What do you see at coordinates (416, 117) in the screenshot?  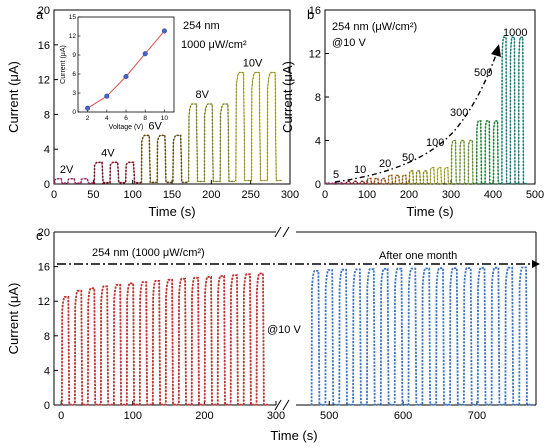 I see `panel-b-trend-arrow` at bounding box center [416, 117].